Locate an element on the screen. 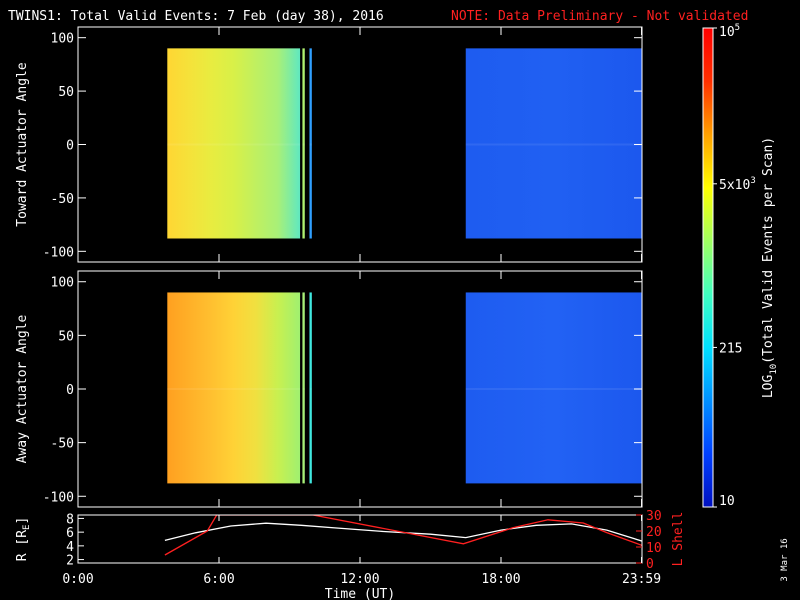 The width and height of the screenshot is (800, 600). y-tick-label: 2 is located at coordinates (70, 561).